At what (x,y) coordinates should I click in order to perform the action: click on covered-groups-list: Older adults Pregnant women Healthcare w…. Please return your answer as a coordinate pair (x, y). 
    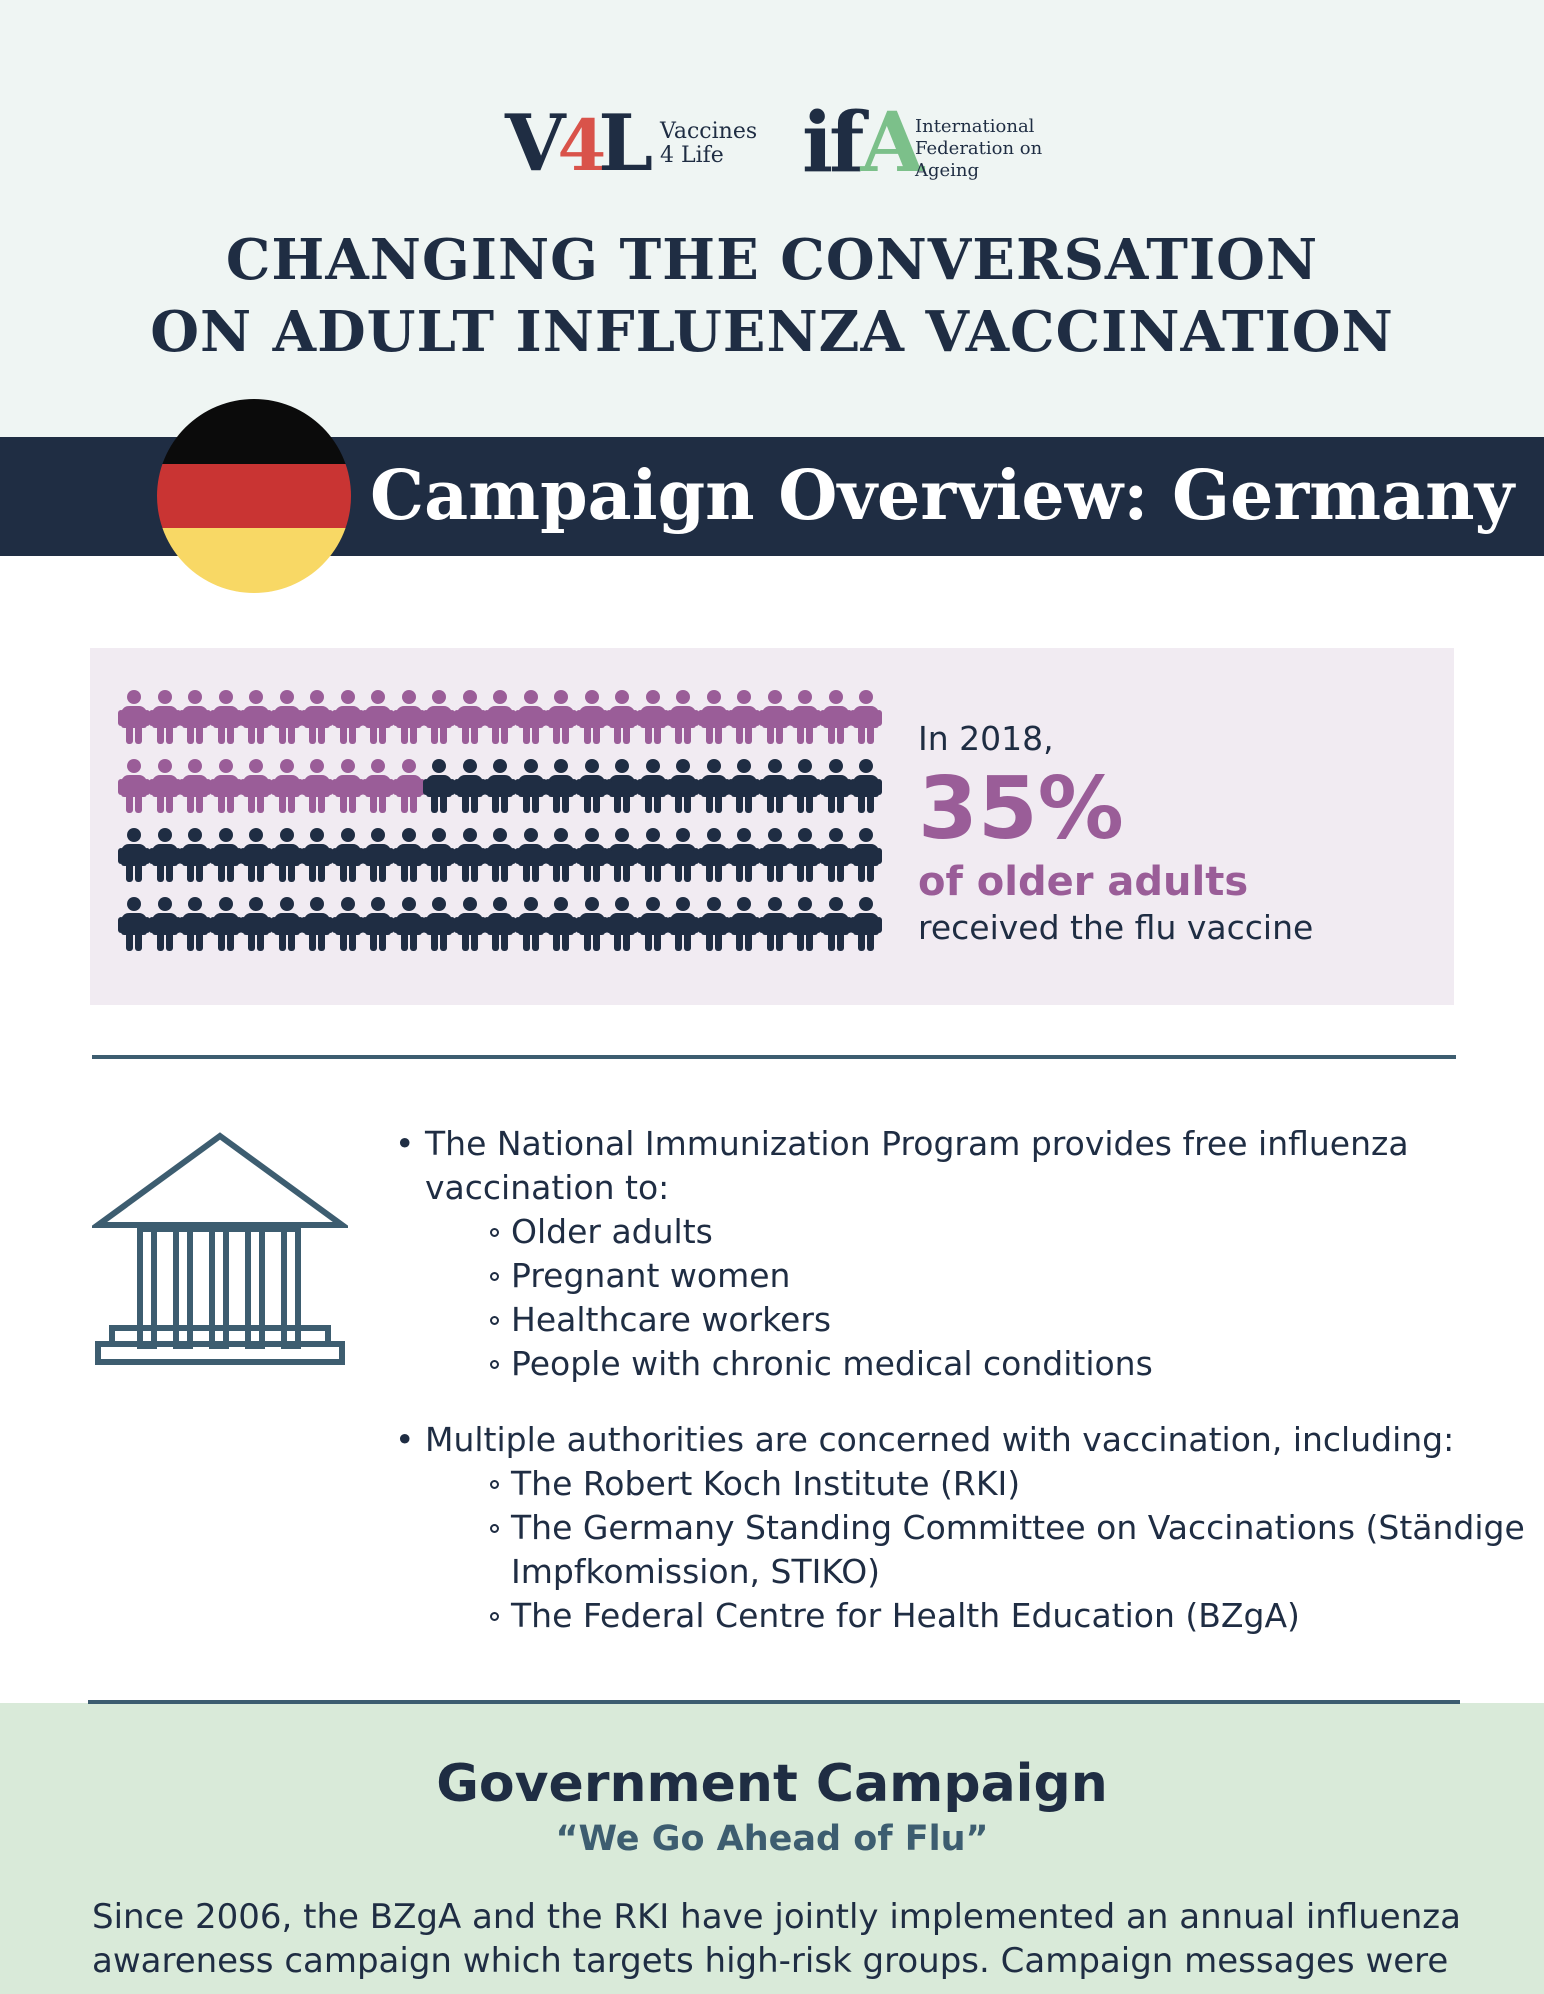
    Looking at the image, I should click on (975, 1298).